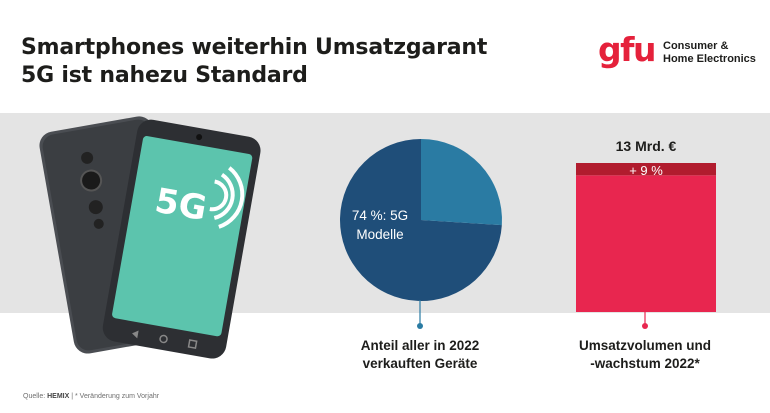  I want to click on nav-recent-icon, so click(192, 344).